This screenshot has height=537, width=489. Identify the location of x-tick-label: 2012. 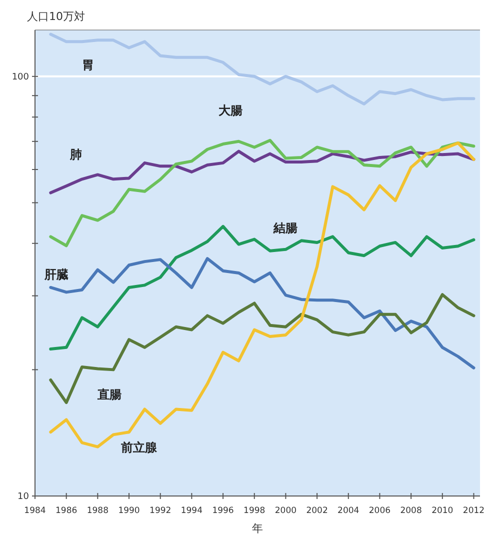
(473, 511).